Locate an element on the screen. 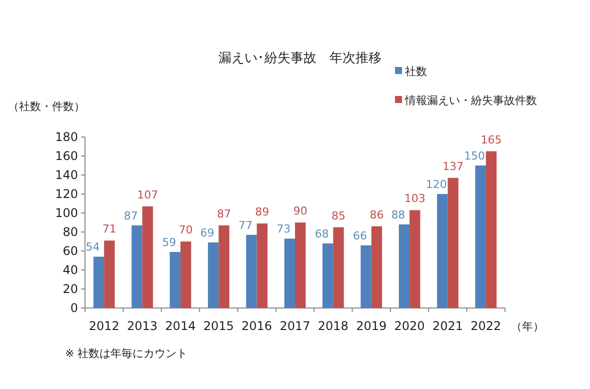  chart-title: 漏えい･紛失事故 年次推移 is located at coordinates (300, 58).